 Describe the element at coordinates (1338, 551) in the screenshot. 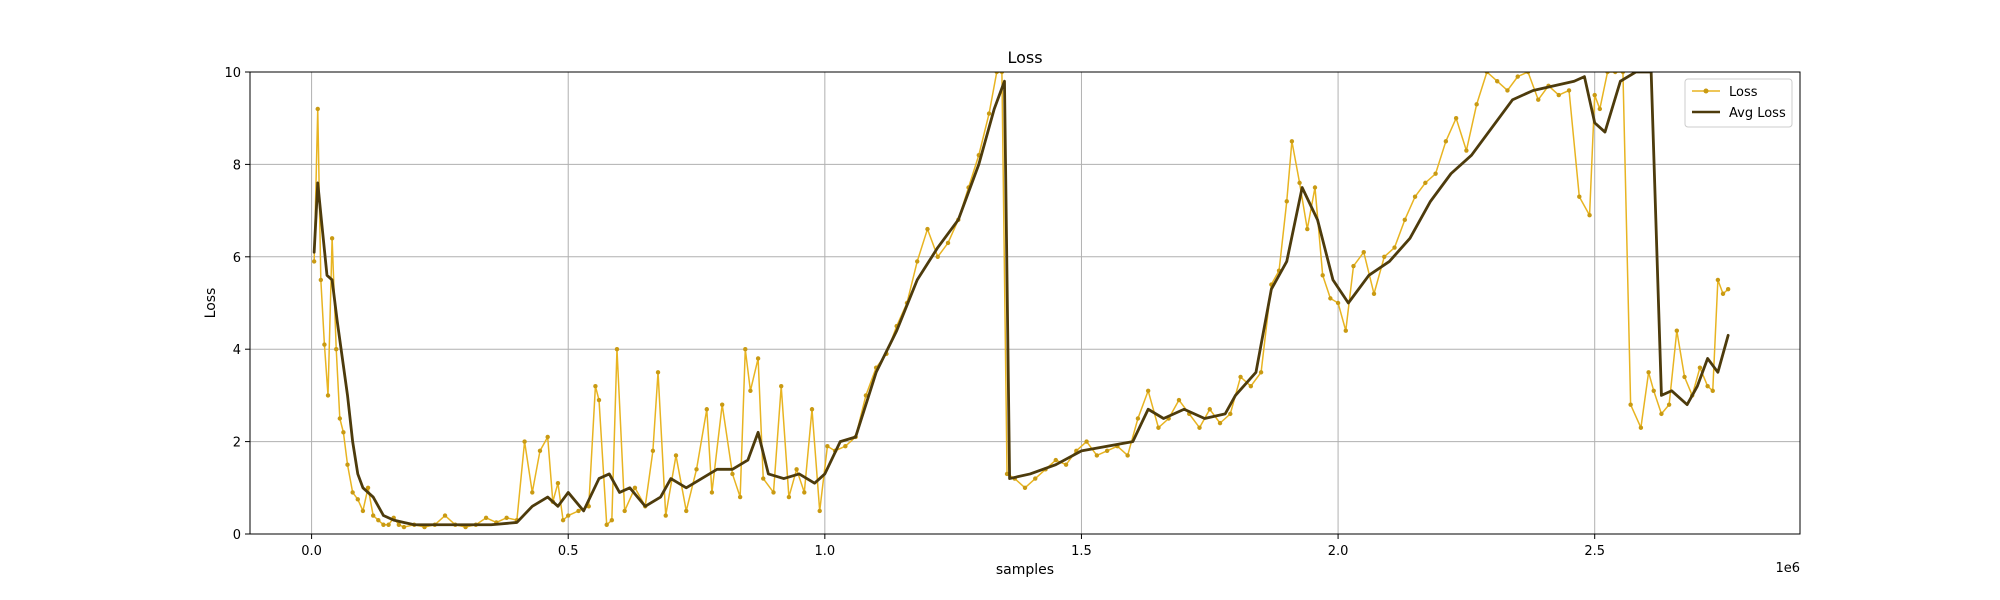

I see `x-tick-label: 2.0` at that location.